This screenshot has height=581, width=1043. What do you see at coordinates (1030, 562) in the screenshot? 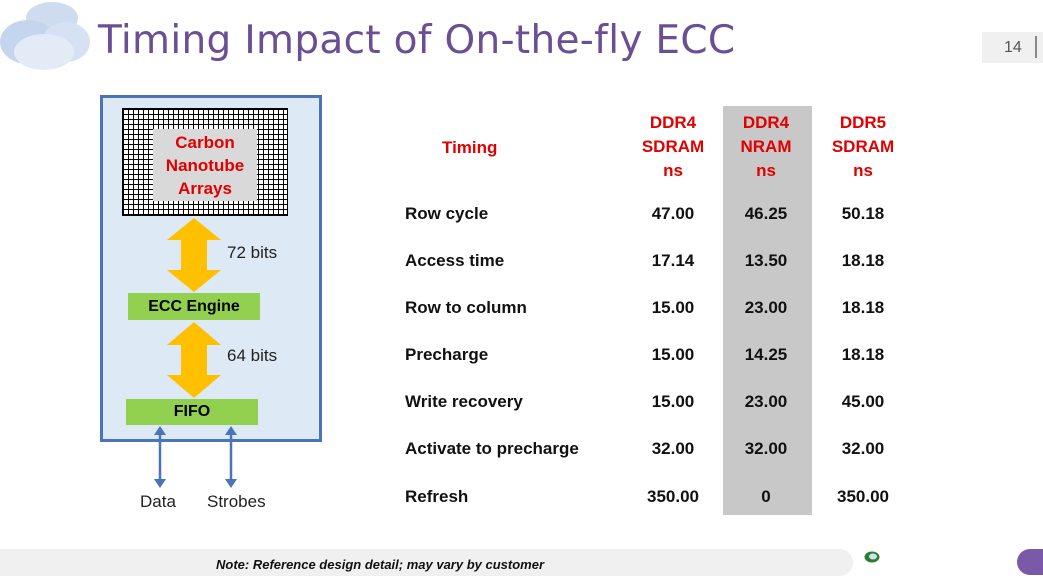
I see `corner-accent` at bounding box center [1030, 562].